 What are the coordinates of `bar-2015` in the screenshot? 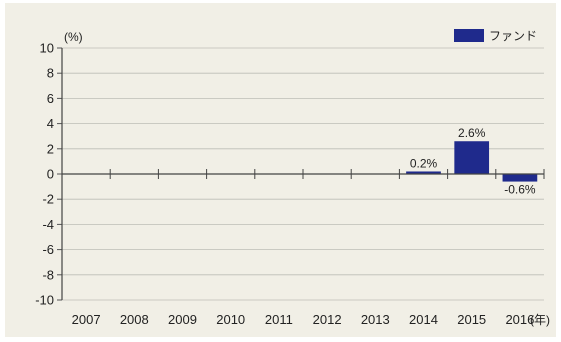 It's located at (472, 157).